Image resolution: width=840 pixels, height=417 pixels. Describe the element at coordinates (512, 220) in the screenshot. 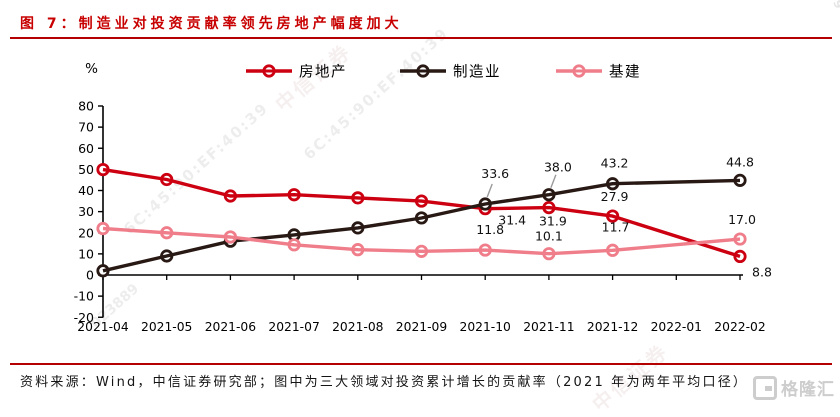

I see `data-label: 31.4` at that location.